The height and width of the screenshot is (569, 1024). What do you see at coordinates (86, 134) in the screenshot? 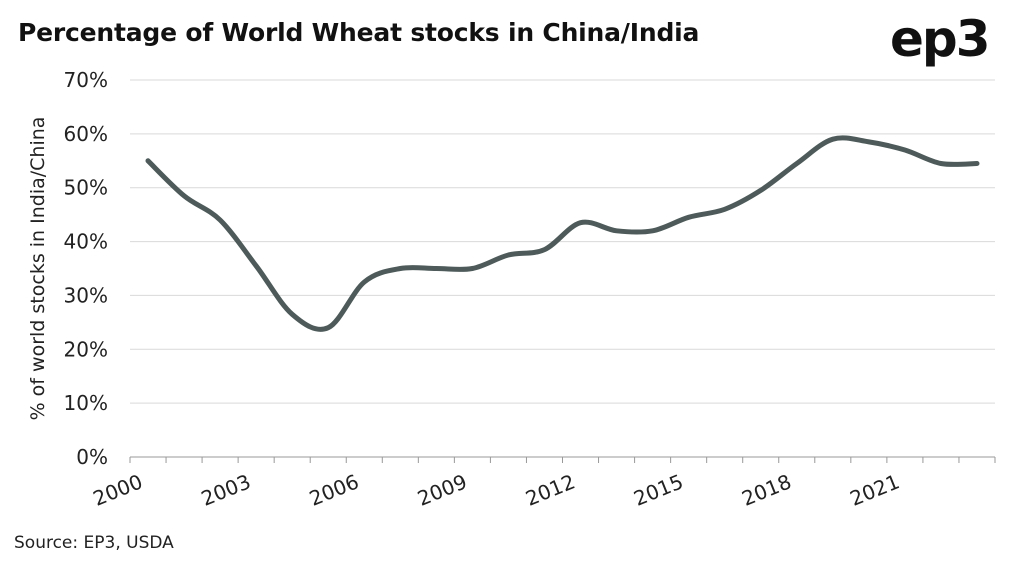
I see `y-tick-label: 60%` at bounding box center [86, 134].